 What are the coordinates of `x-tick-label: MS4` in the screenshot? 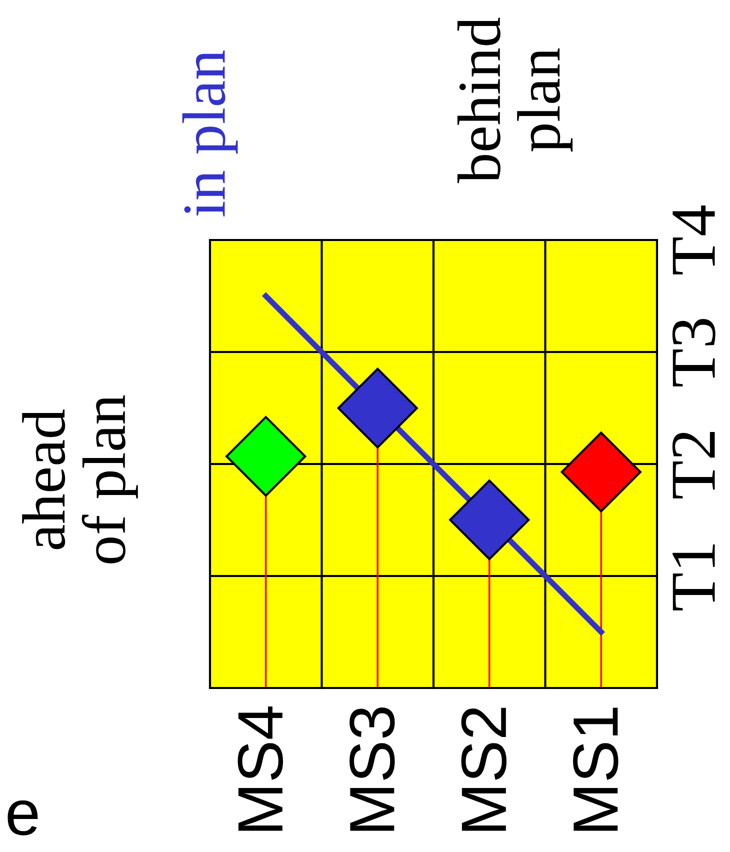 It's located at (261, 768).